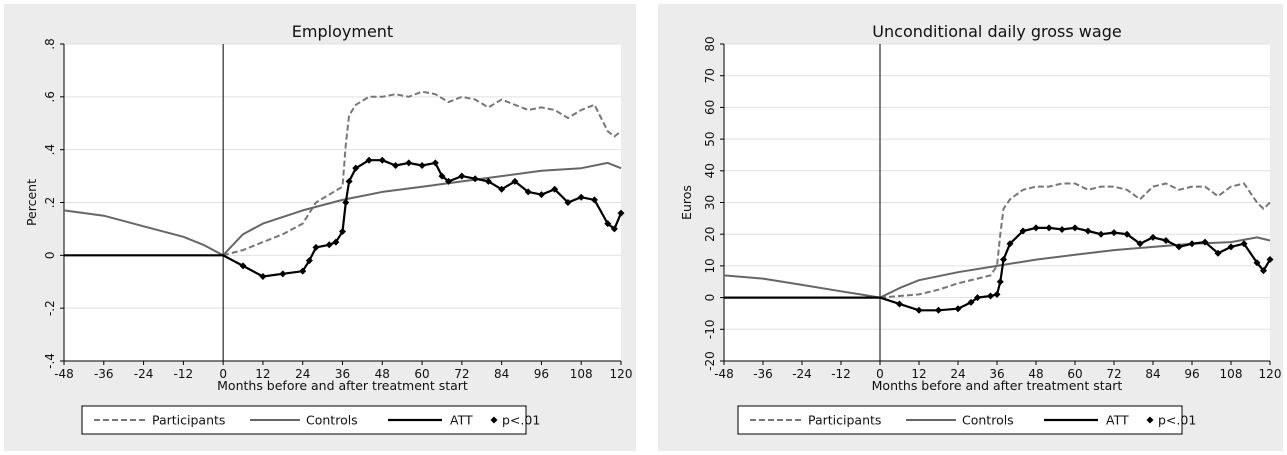 The image size is (1287, 455). What do you see at coordinates (918, 374) in the screenshot?
I see `x-tick-label: 12` at bounding box center [918, 374].